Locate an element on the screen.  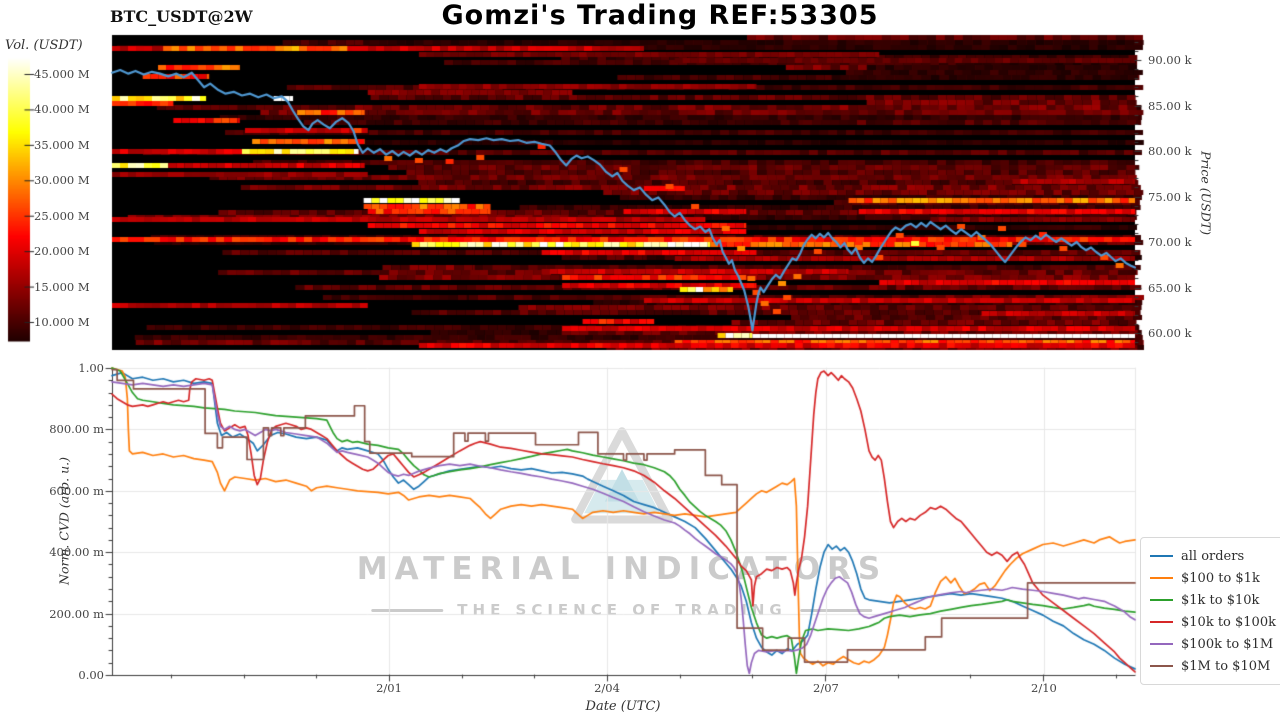
legend-item-2: $1k to $10k is located at coordinates (1215, 600).